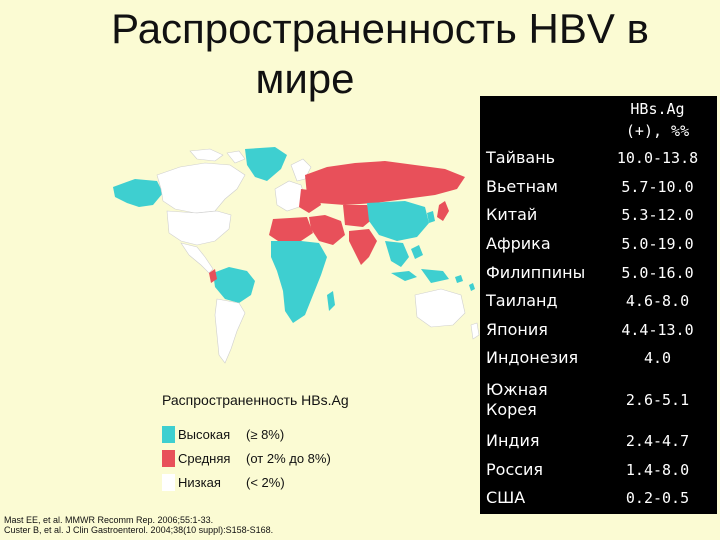 This screenshot has width=720, height=540. What do you see at coordinates (475, 331) in the screenshot?
I see `map-region-new-zealand` at bounding box center [475, 331].